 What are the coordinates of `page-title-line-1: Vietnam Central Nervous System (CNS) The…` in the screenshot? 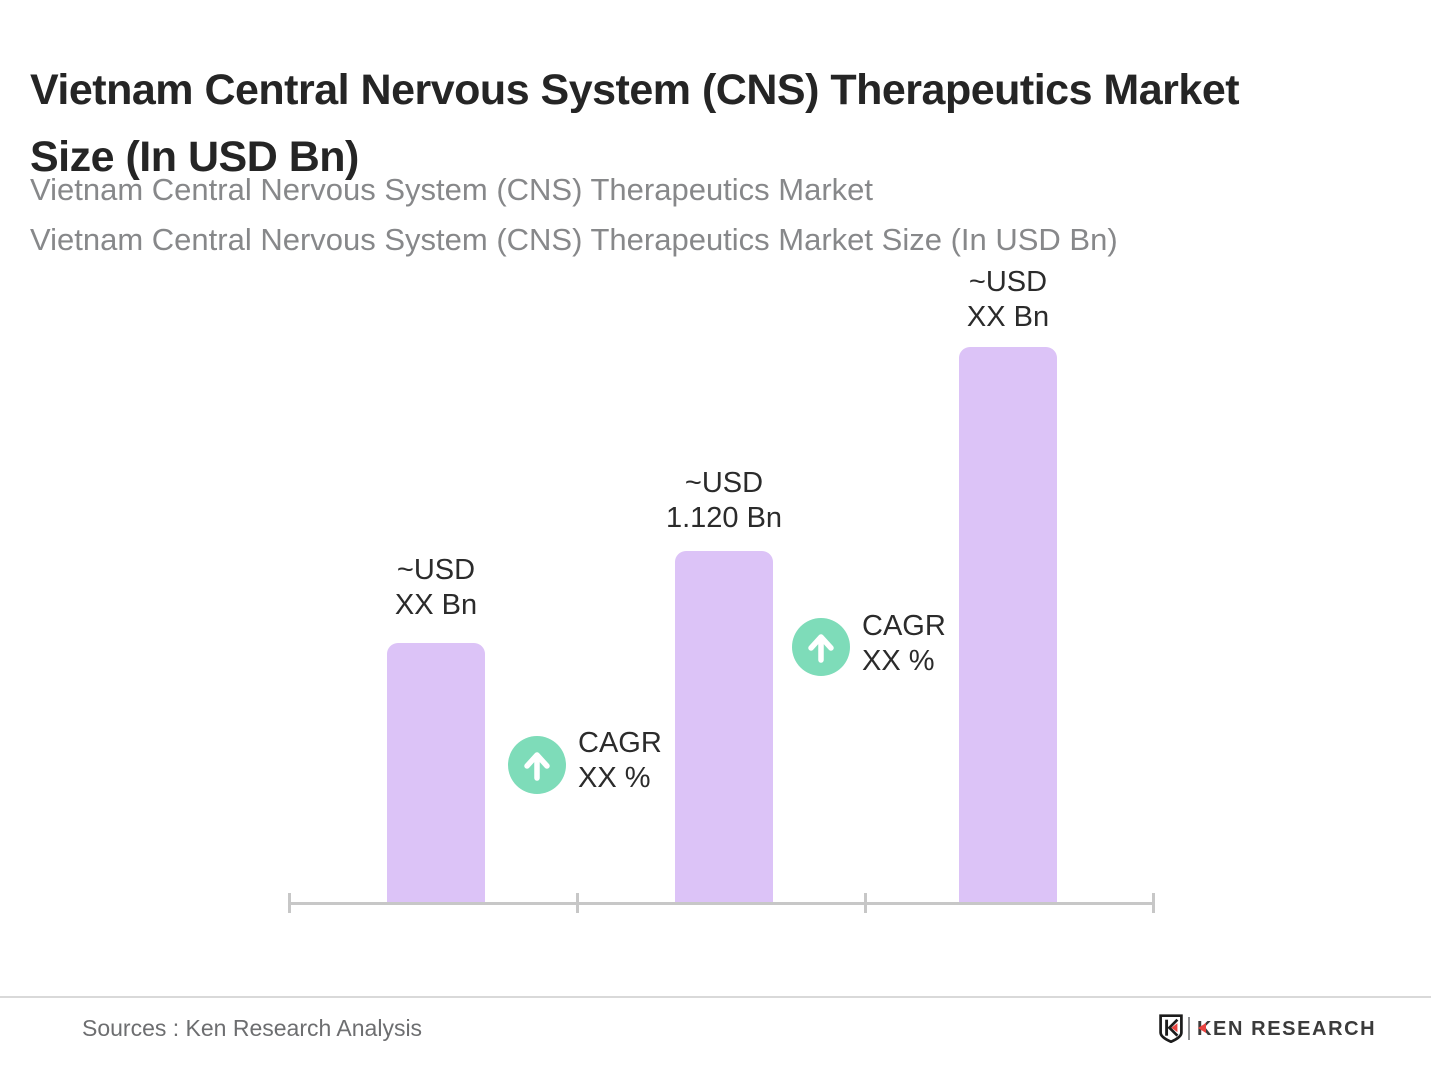 It's located at (635, 89).